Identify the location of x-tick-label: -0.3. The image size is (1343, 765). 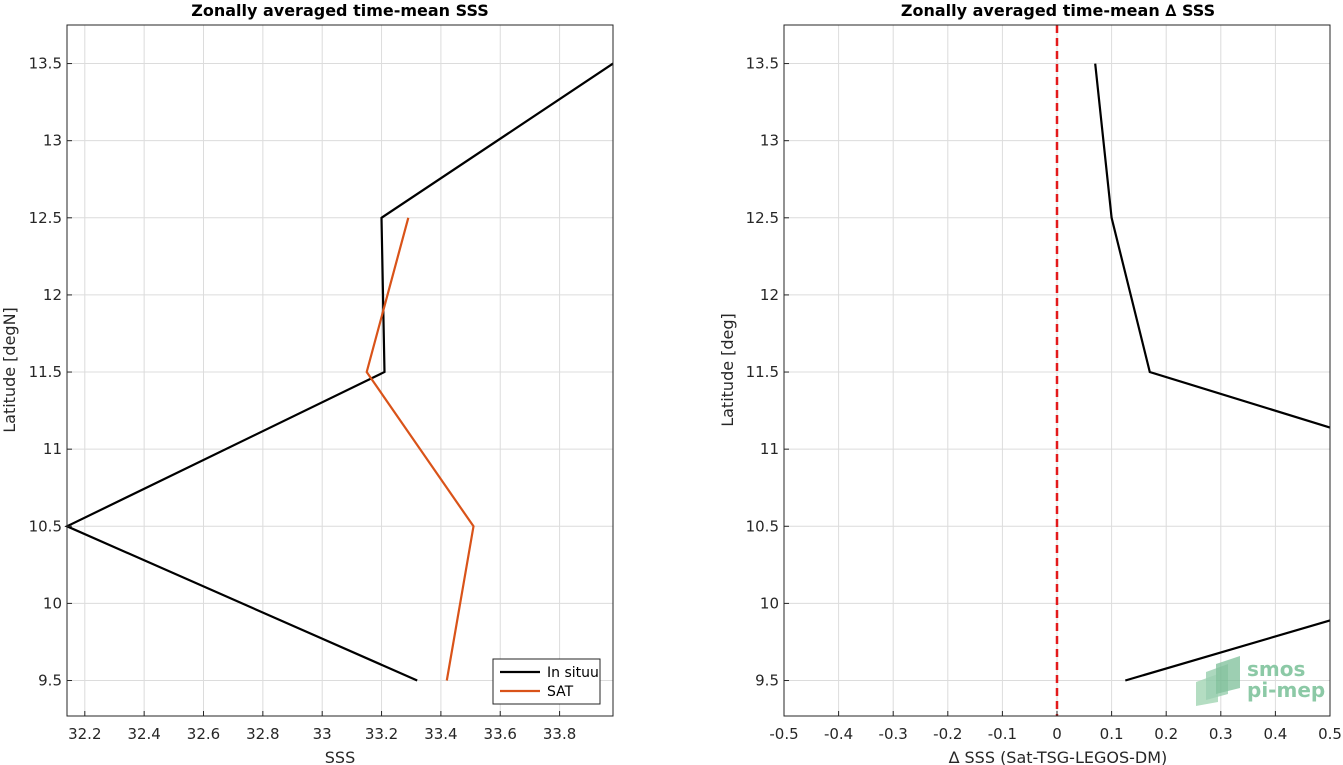
(893, 734).